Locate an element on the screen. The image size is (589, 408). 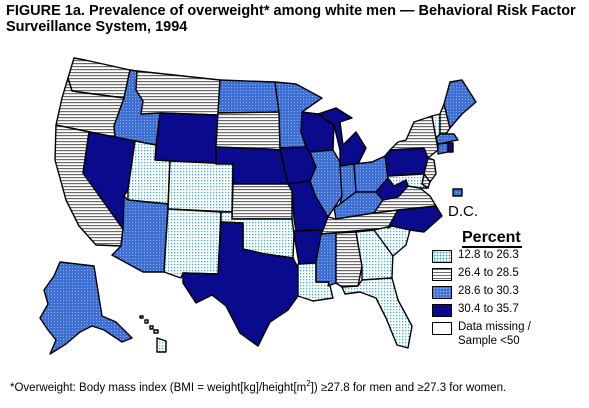
state-ri is located at coordinates (450, 147).